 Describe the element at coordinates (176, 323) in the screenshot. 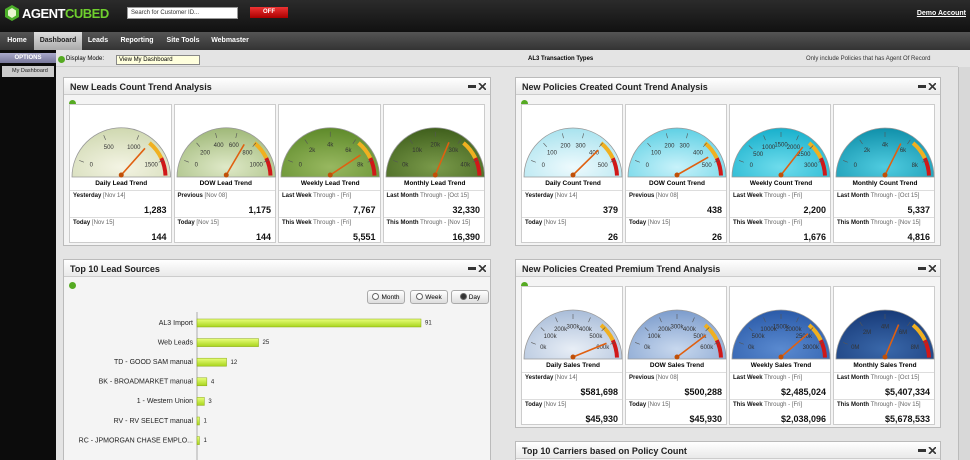

I see `bar-label: AL3 Import` at that location.